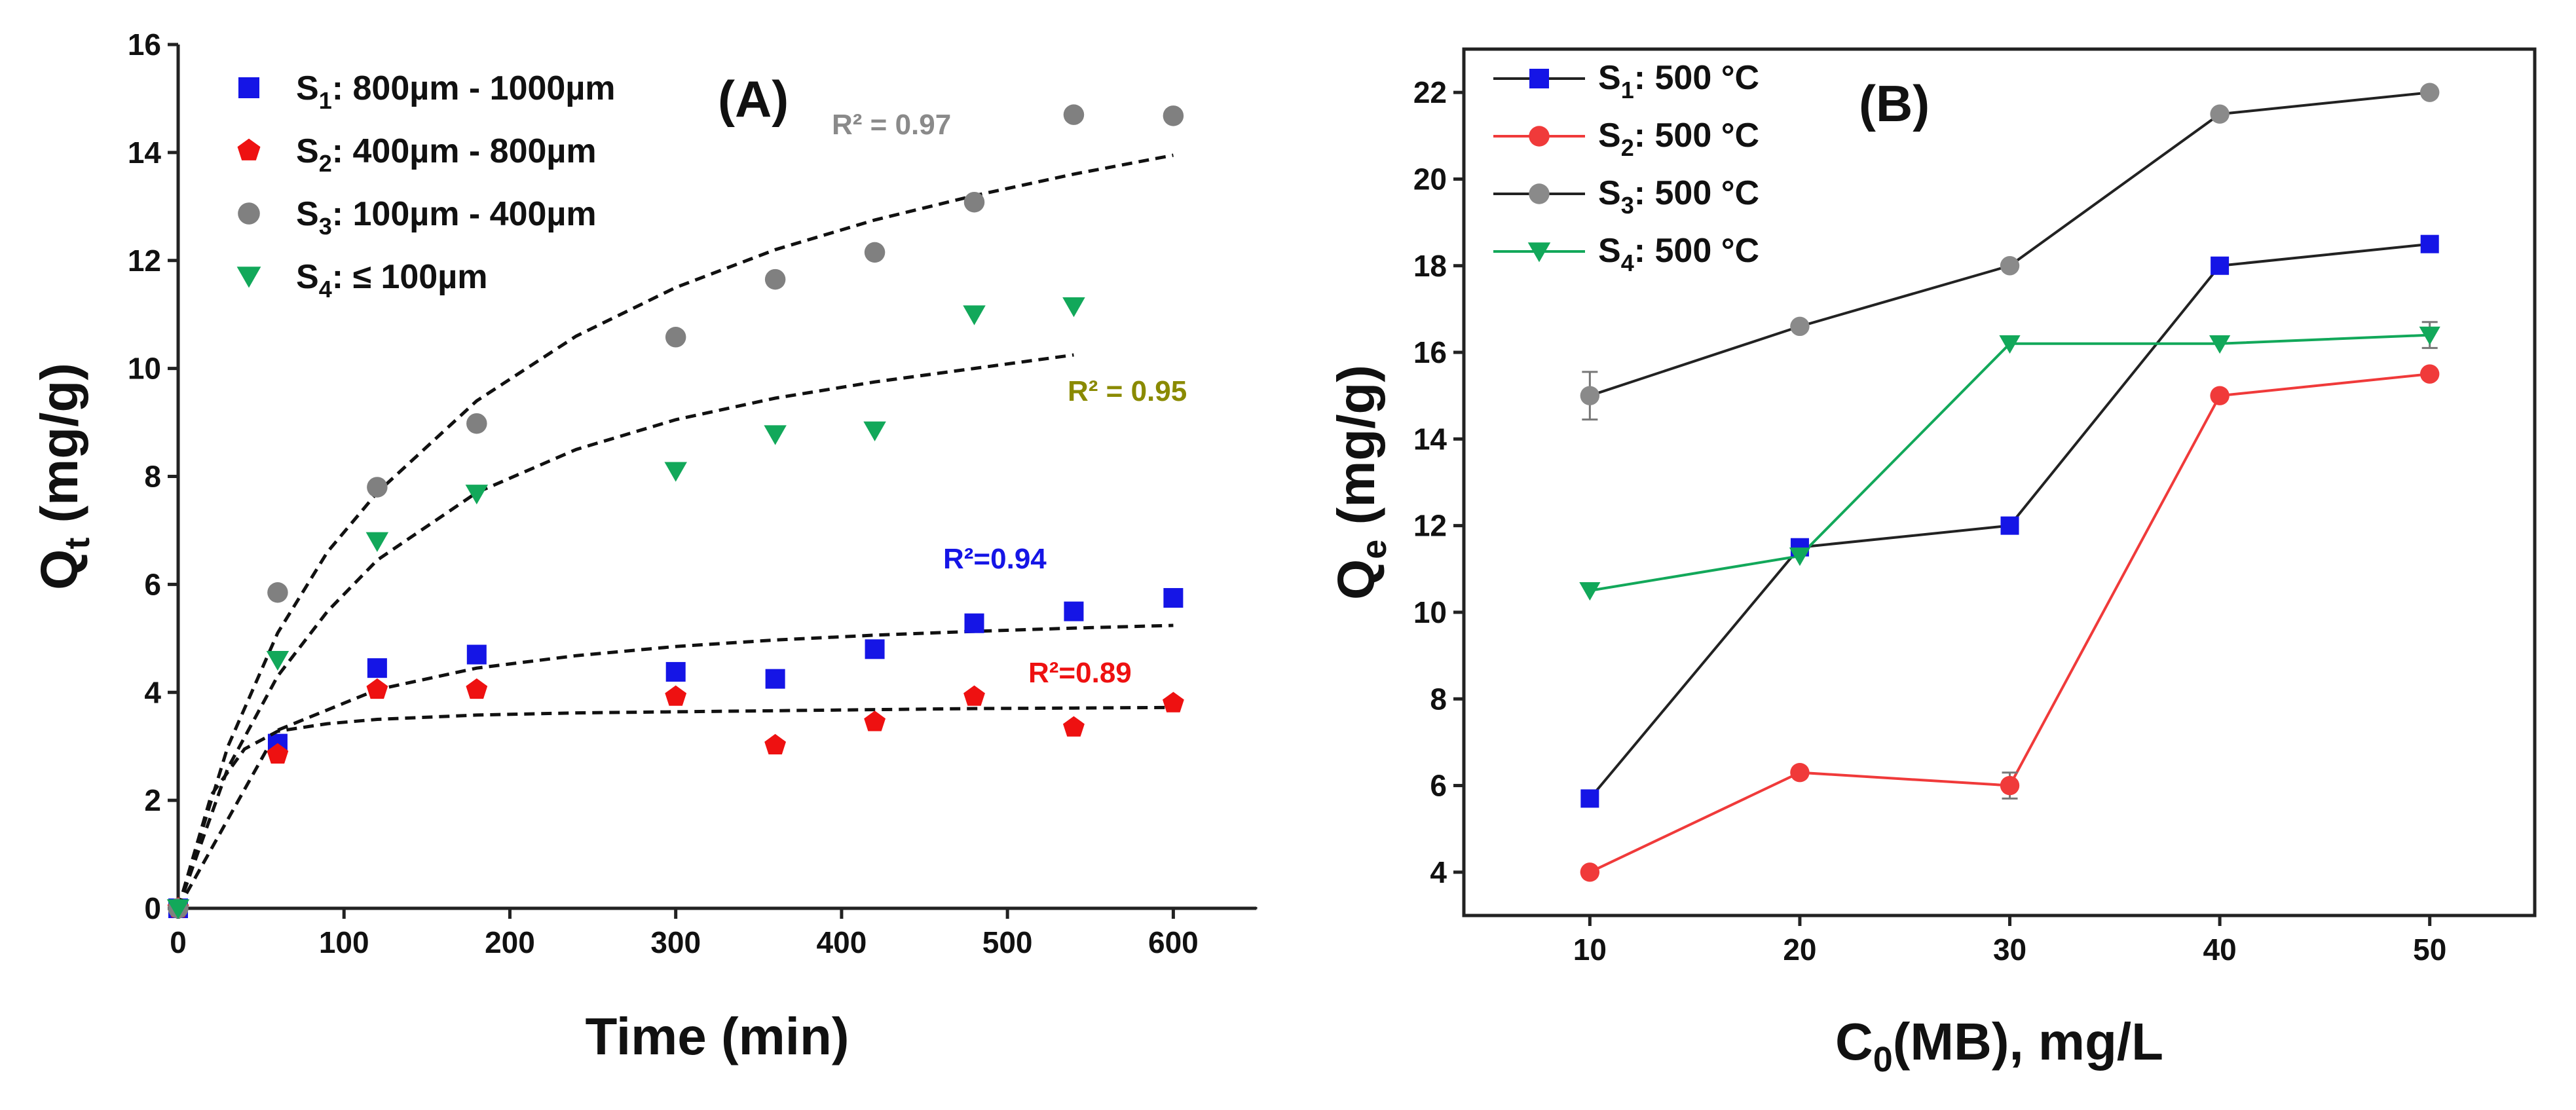 The image size is (2576, 1110). I want to click on b-x-axis-title: C0(MB), mg/L, so click(1999, 1045).